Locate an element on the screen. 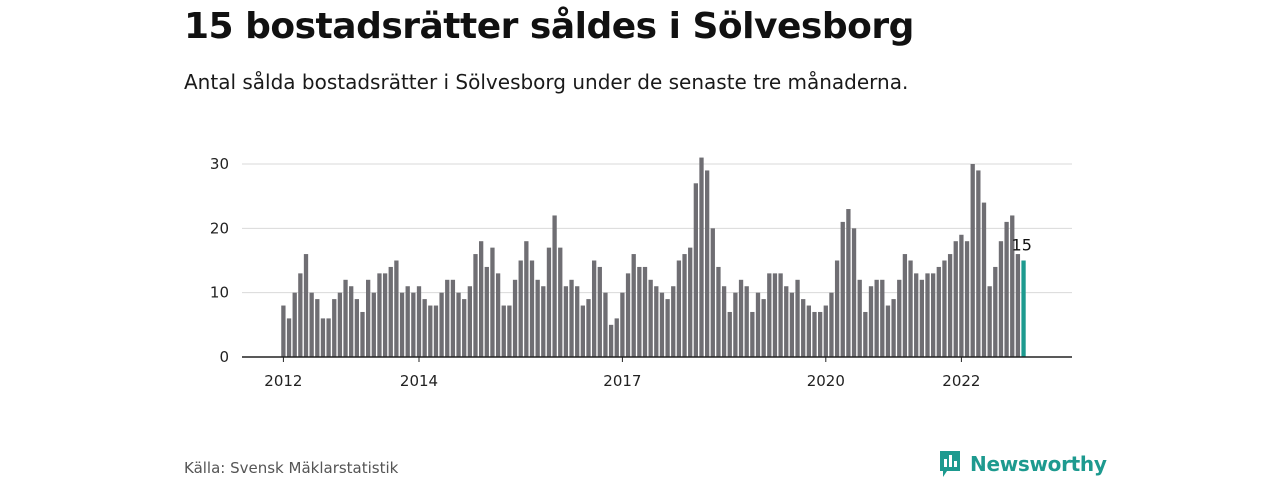  x-axis-labels: 2012 2014 2017 2020 2022 is located at coordinates (622, 381).